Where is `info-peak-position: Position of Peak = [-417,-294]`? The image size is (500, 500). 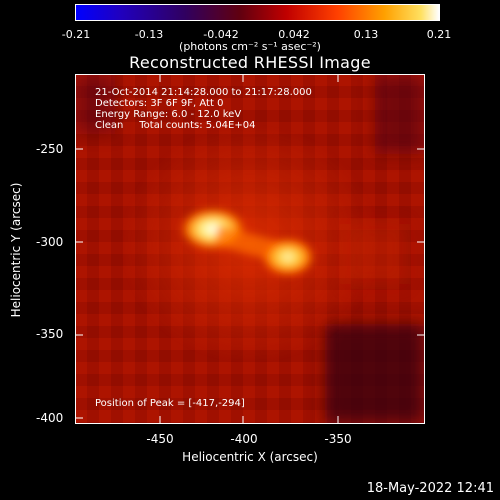
info-peak-position: Position of Peak = [-417,-294] is located at coordinates (170, 403).